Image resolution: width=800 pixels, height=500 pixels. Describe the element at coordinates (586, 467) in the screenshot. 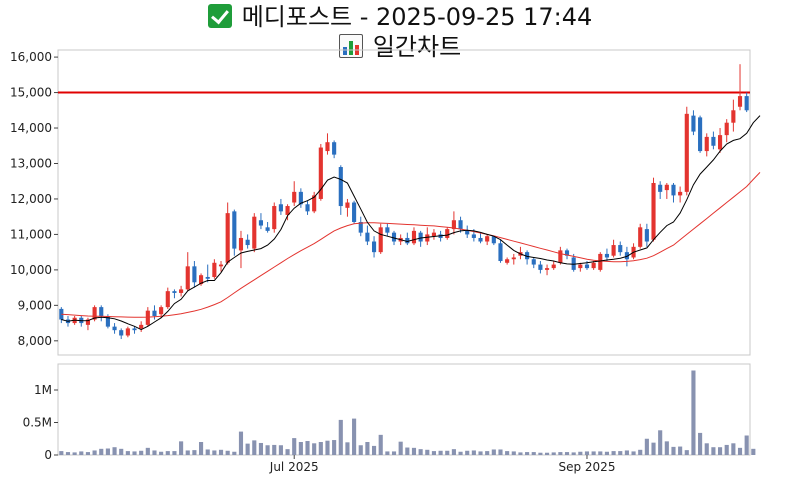

I see `x-tick-label: Sep 2025` at that location.